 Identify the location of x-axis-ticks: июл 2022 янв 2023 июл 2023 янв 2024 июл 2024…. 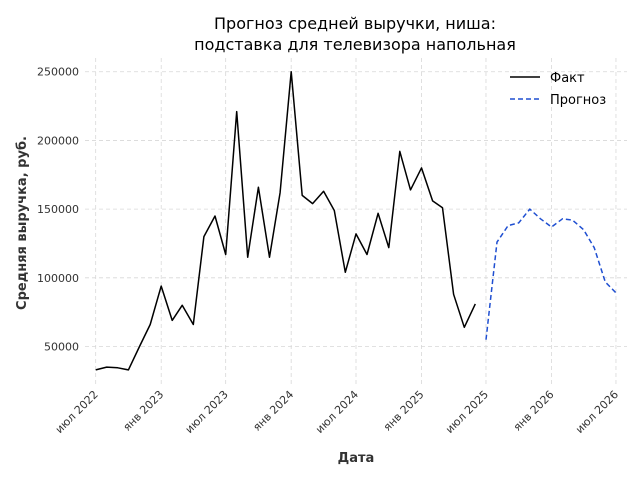
(337, 412).